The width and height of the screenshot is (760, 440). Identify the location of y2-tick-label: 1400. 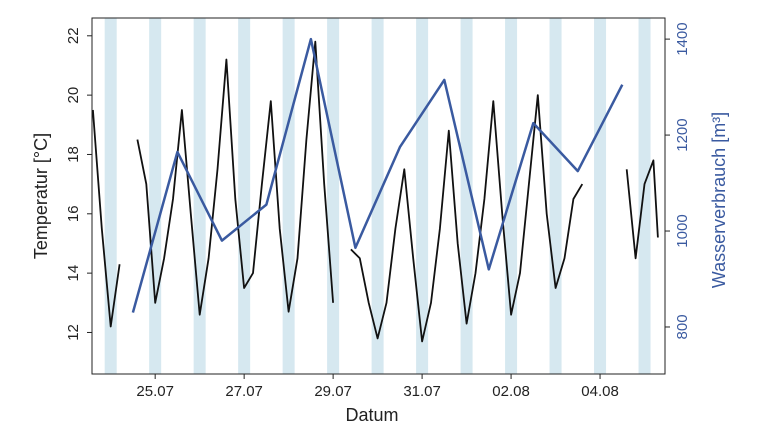
(682, 38).